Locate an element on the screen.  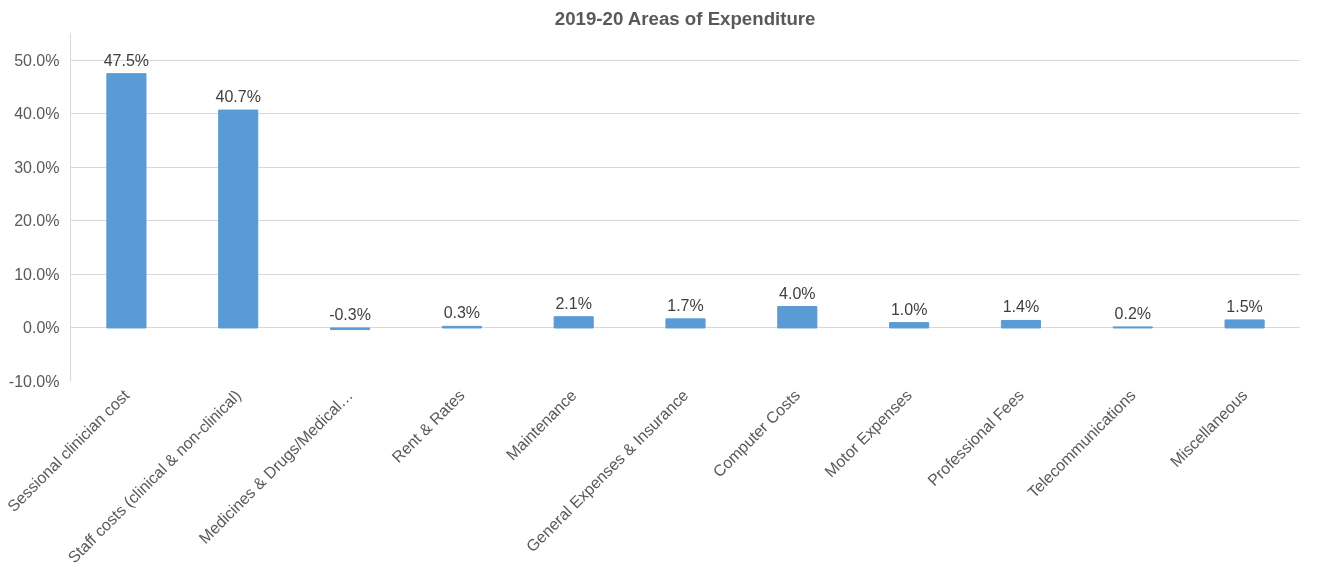
data-label: 1.4% is located at coordinates (1021, 307).